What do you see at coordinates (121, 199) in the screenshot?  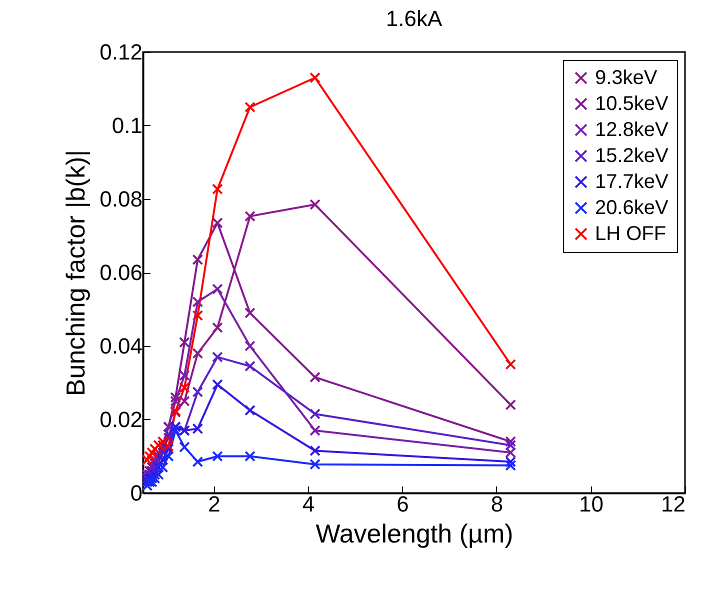 I see `y-tick-label: 0.08` at bounding box center [121, 199].